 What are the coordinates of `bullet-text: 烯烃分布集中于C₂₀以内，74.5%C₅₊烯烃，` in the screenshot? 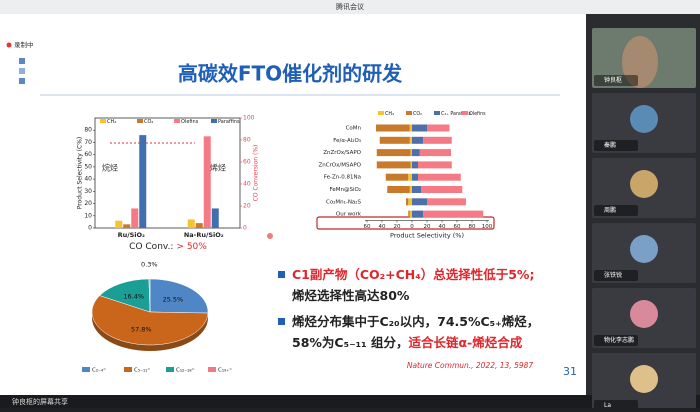 It's located at (415, 321).